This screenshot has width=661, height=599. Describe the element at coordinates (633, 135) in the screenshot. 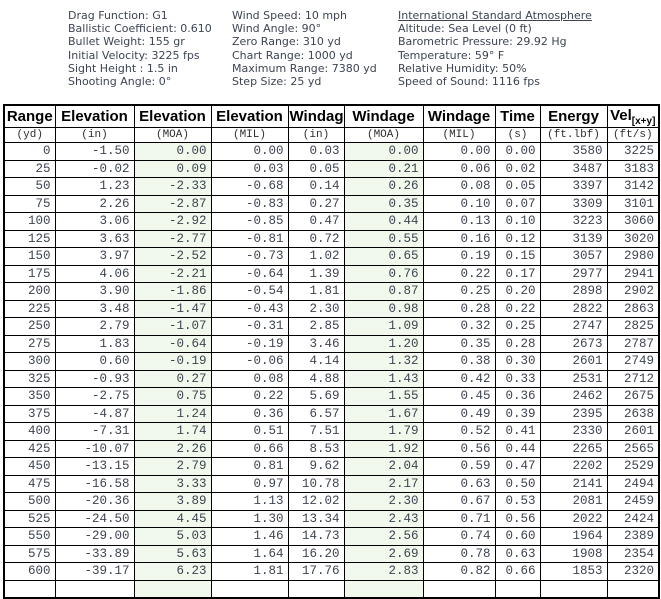

I see `column-unit: (ft/s)` at that location.